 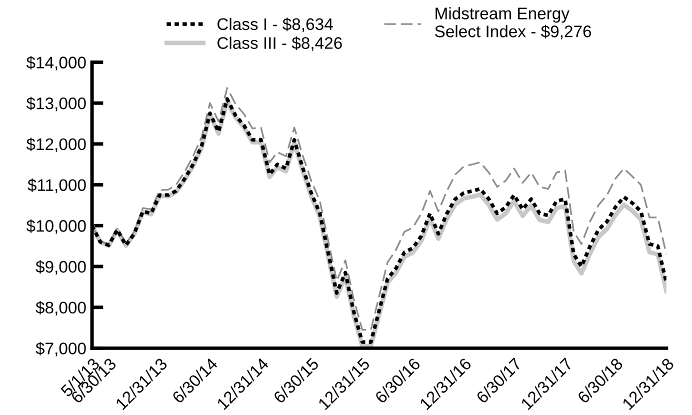 I want to click on y-tick-label: $8,000, so click(x=61, y=308).